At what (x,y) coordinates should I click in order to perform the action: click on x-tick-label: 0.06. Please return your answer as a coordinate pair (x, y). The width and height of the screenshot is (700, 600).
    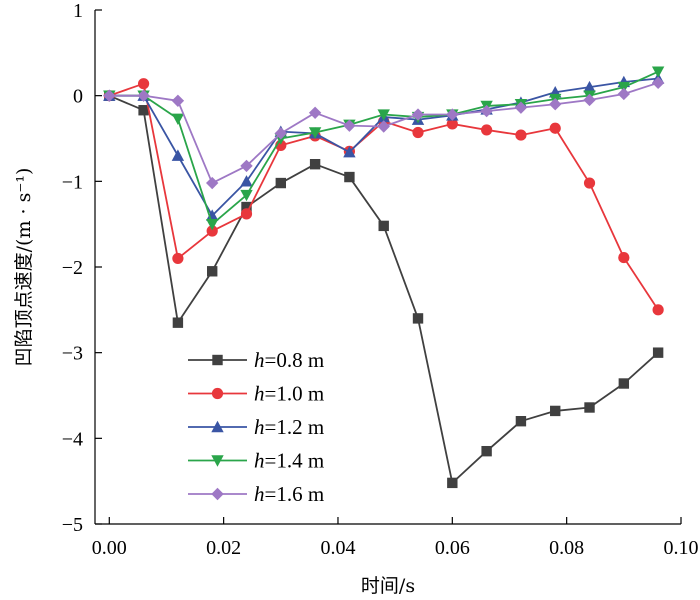
    Looking at the image, I should click on (452, 548).